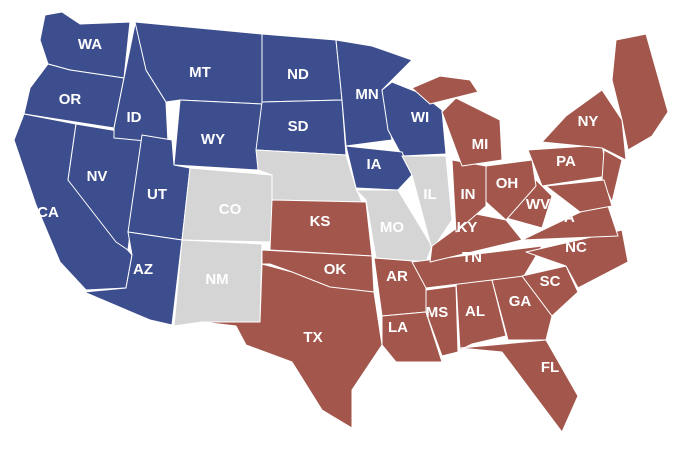 Image resolution: width=683 pixels, height=453 pixels. I want to click on state-label-il: IL, so click(429, 194).